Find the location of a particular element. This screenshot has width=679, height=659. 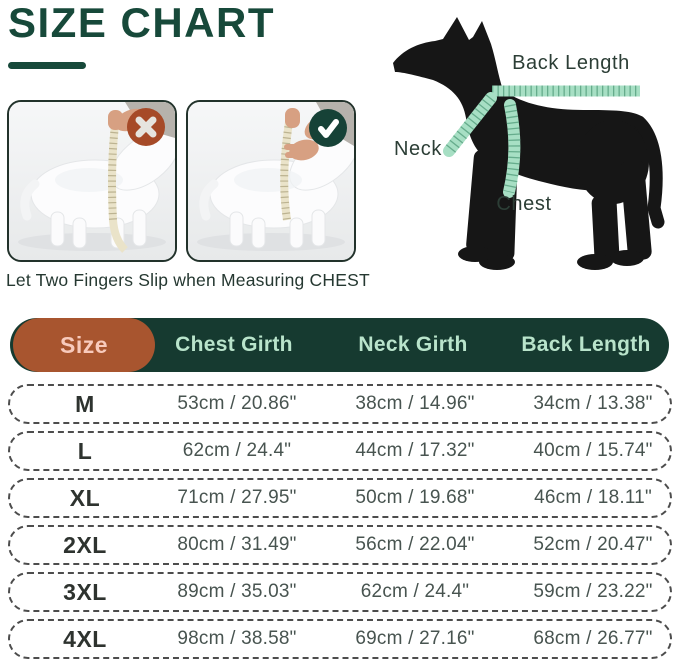

size-value: L is located at coordinates (85, 450).